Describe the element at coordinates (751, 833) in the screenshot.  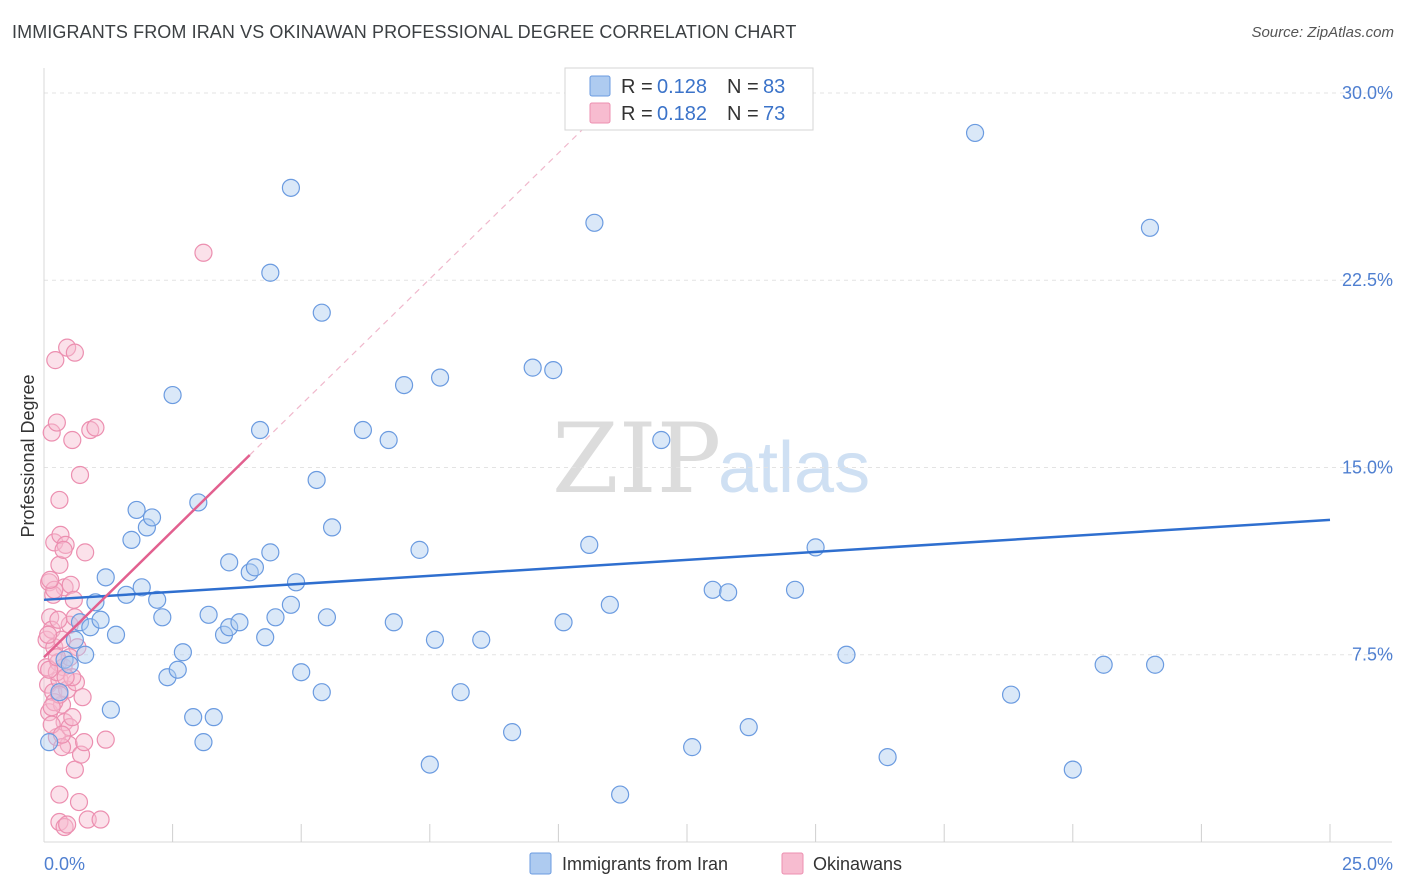
I see `x-minor-ticks` at that location.